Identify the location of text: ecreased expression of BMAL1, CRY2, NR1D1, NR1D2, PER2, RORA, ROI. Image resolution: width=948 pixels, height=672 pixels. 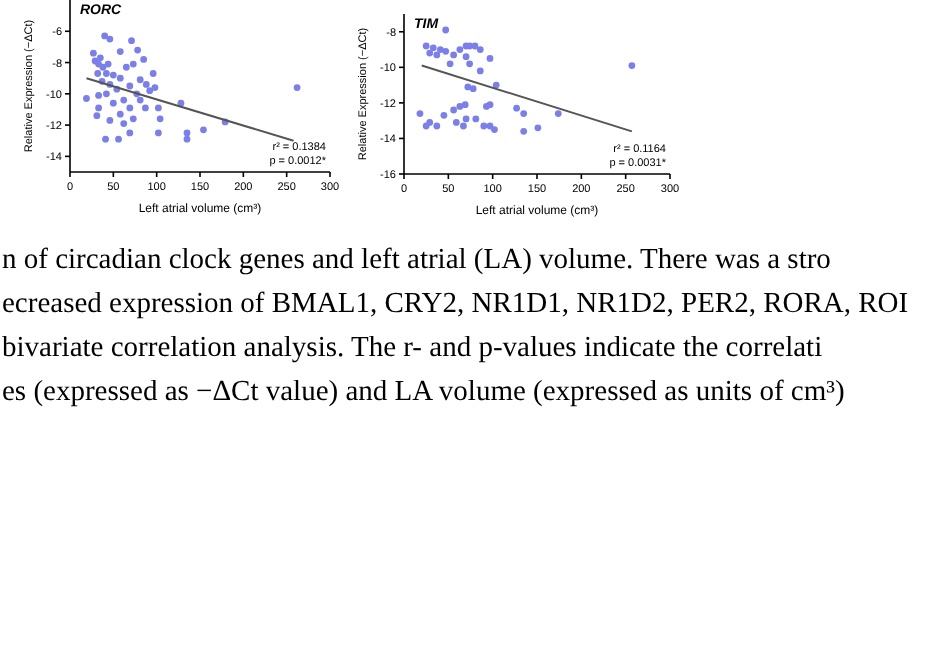
(455, 304).